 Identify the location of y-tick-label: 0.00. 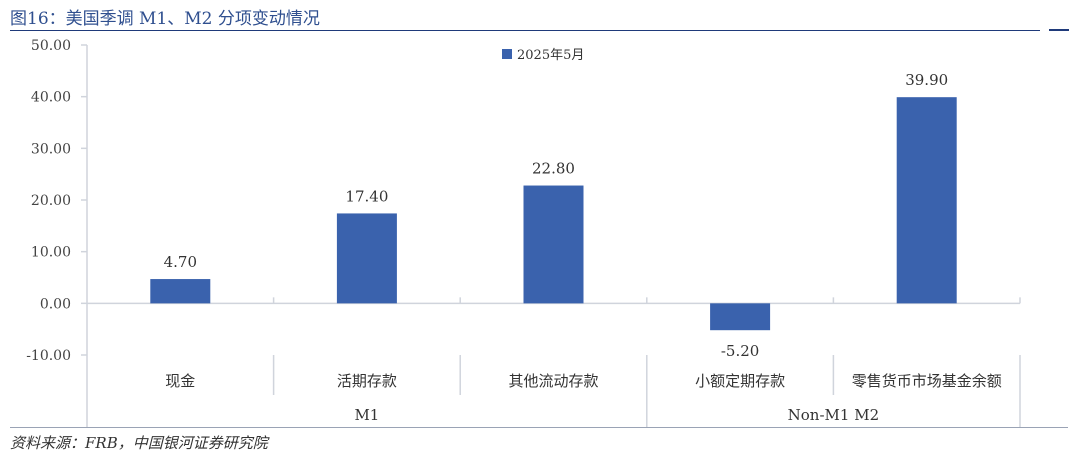
(55, 304).